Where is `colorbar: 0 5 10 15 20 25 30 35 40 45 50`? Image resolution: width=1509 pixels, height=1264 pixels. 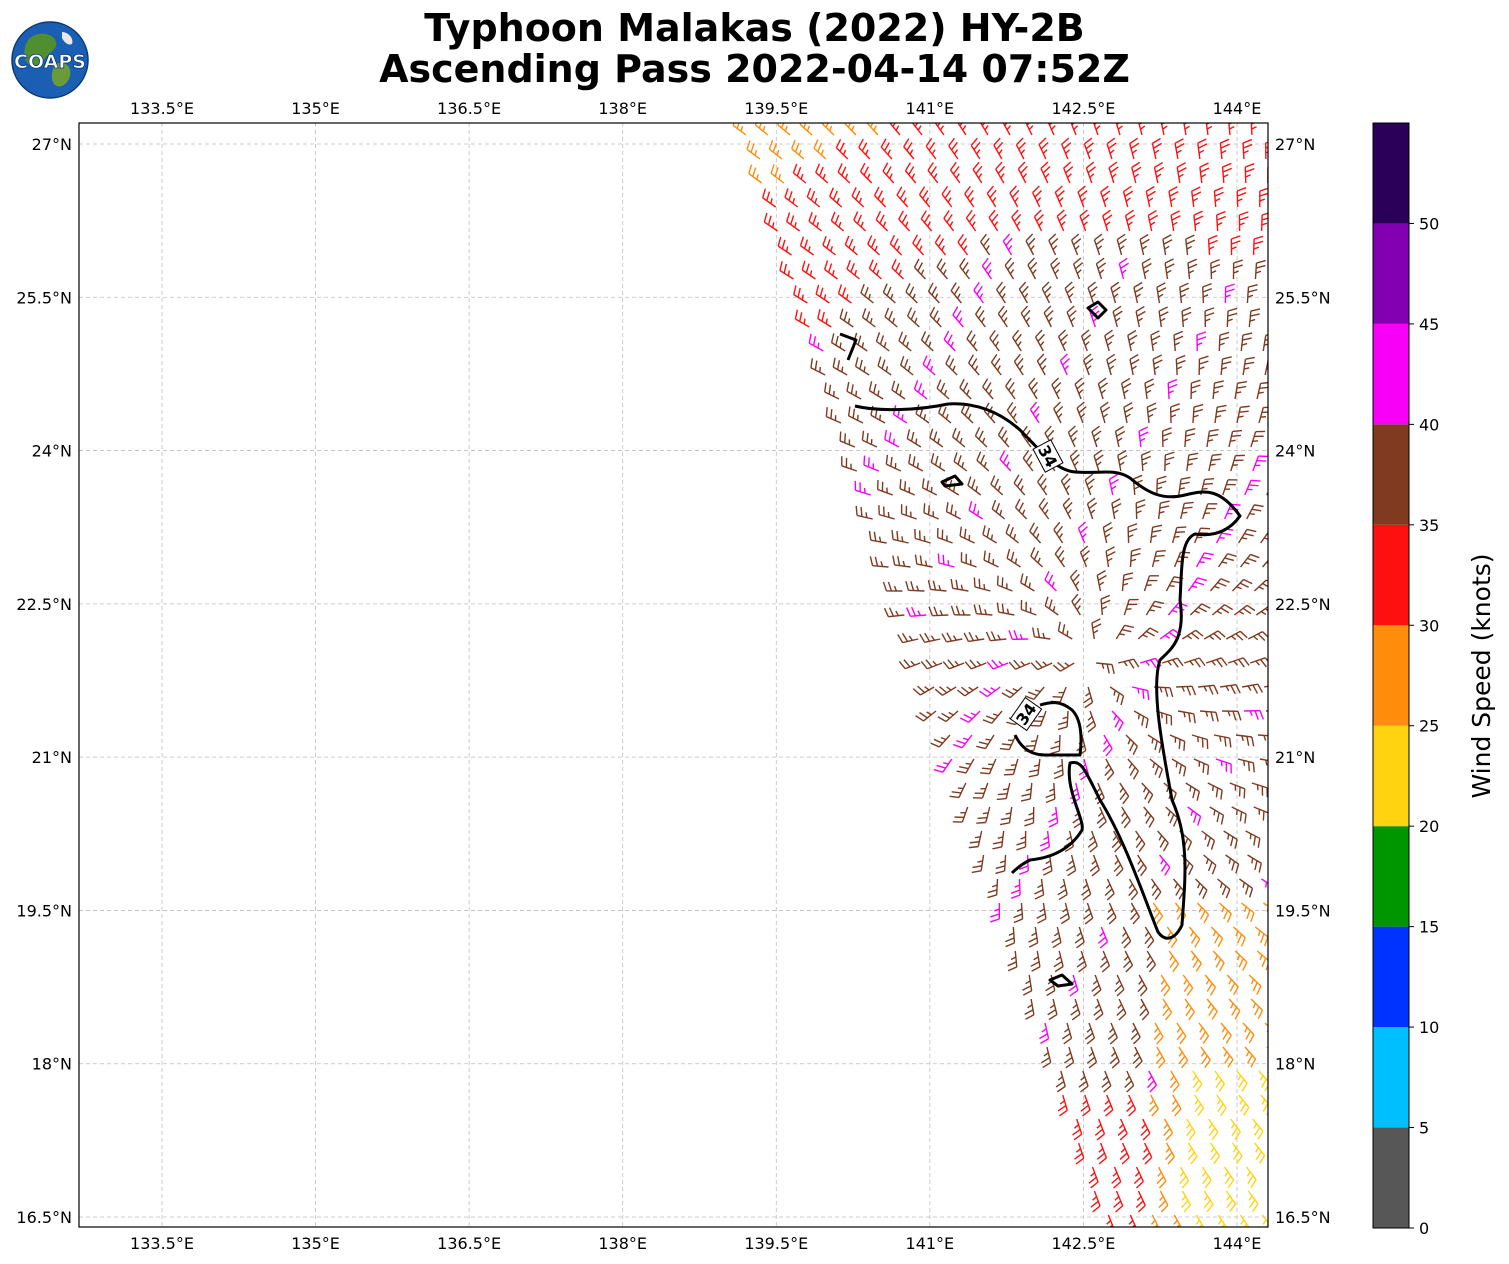
colorbar: 0 5 10 15 20 25 30 35 40 45 50 is located at coordinates (1405, 680).